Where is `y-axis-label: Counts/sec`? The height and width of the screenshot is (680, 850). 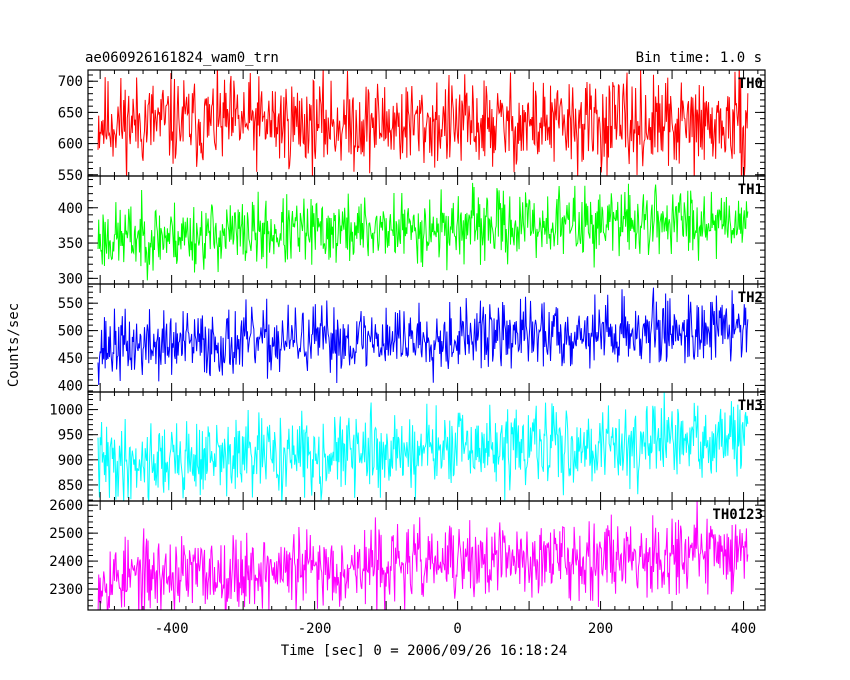 y-axis-label: Counts/sec is located at coordinates (14, 345).